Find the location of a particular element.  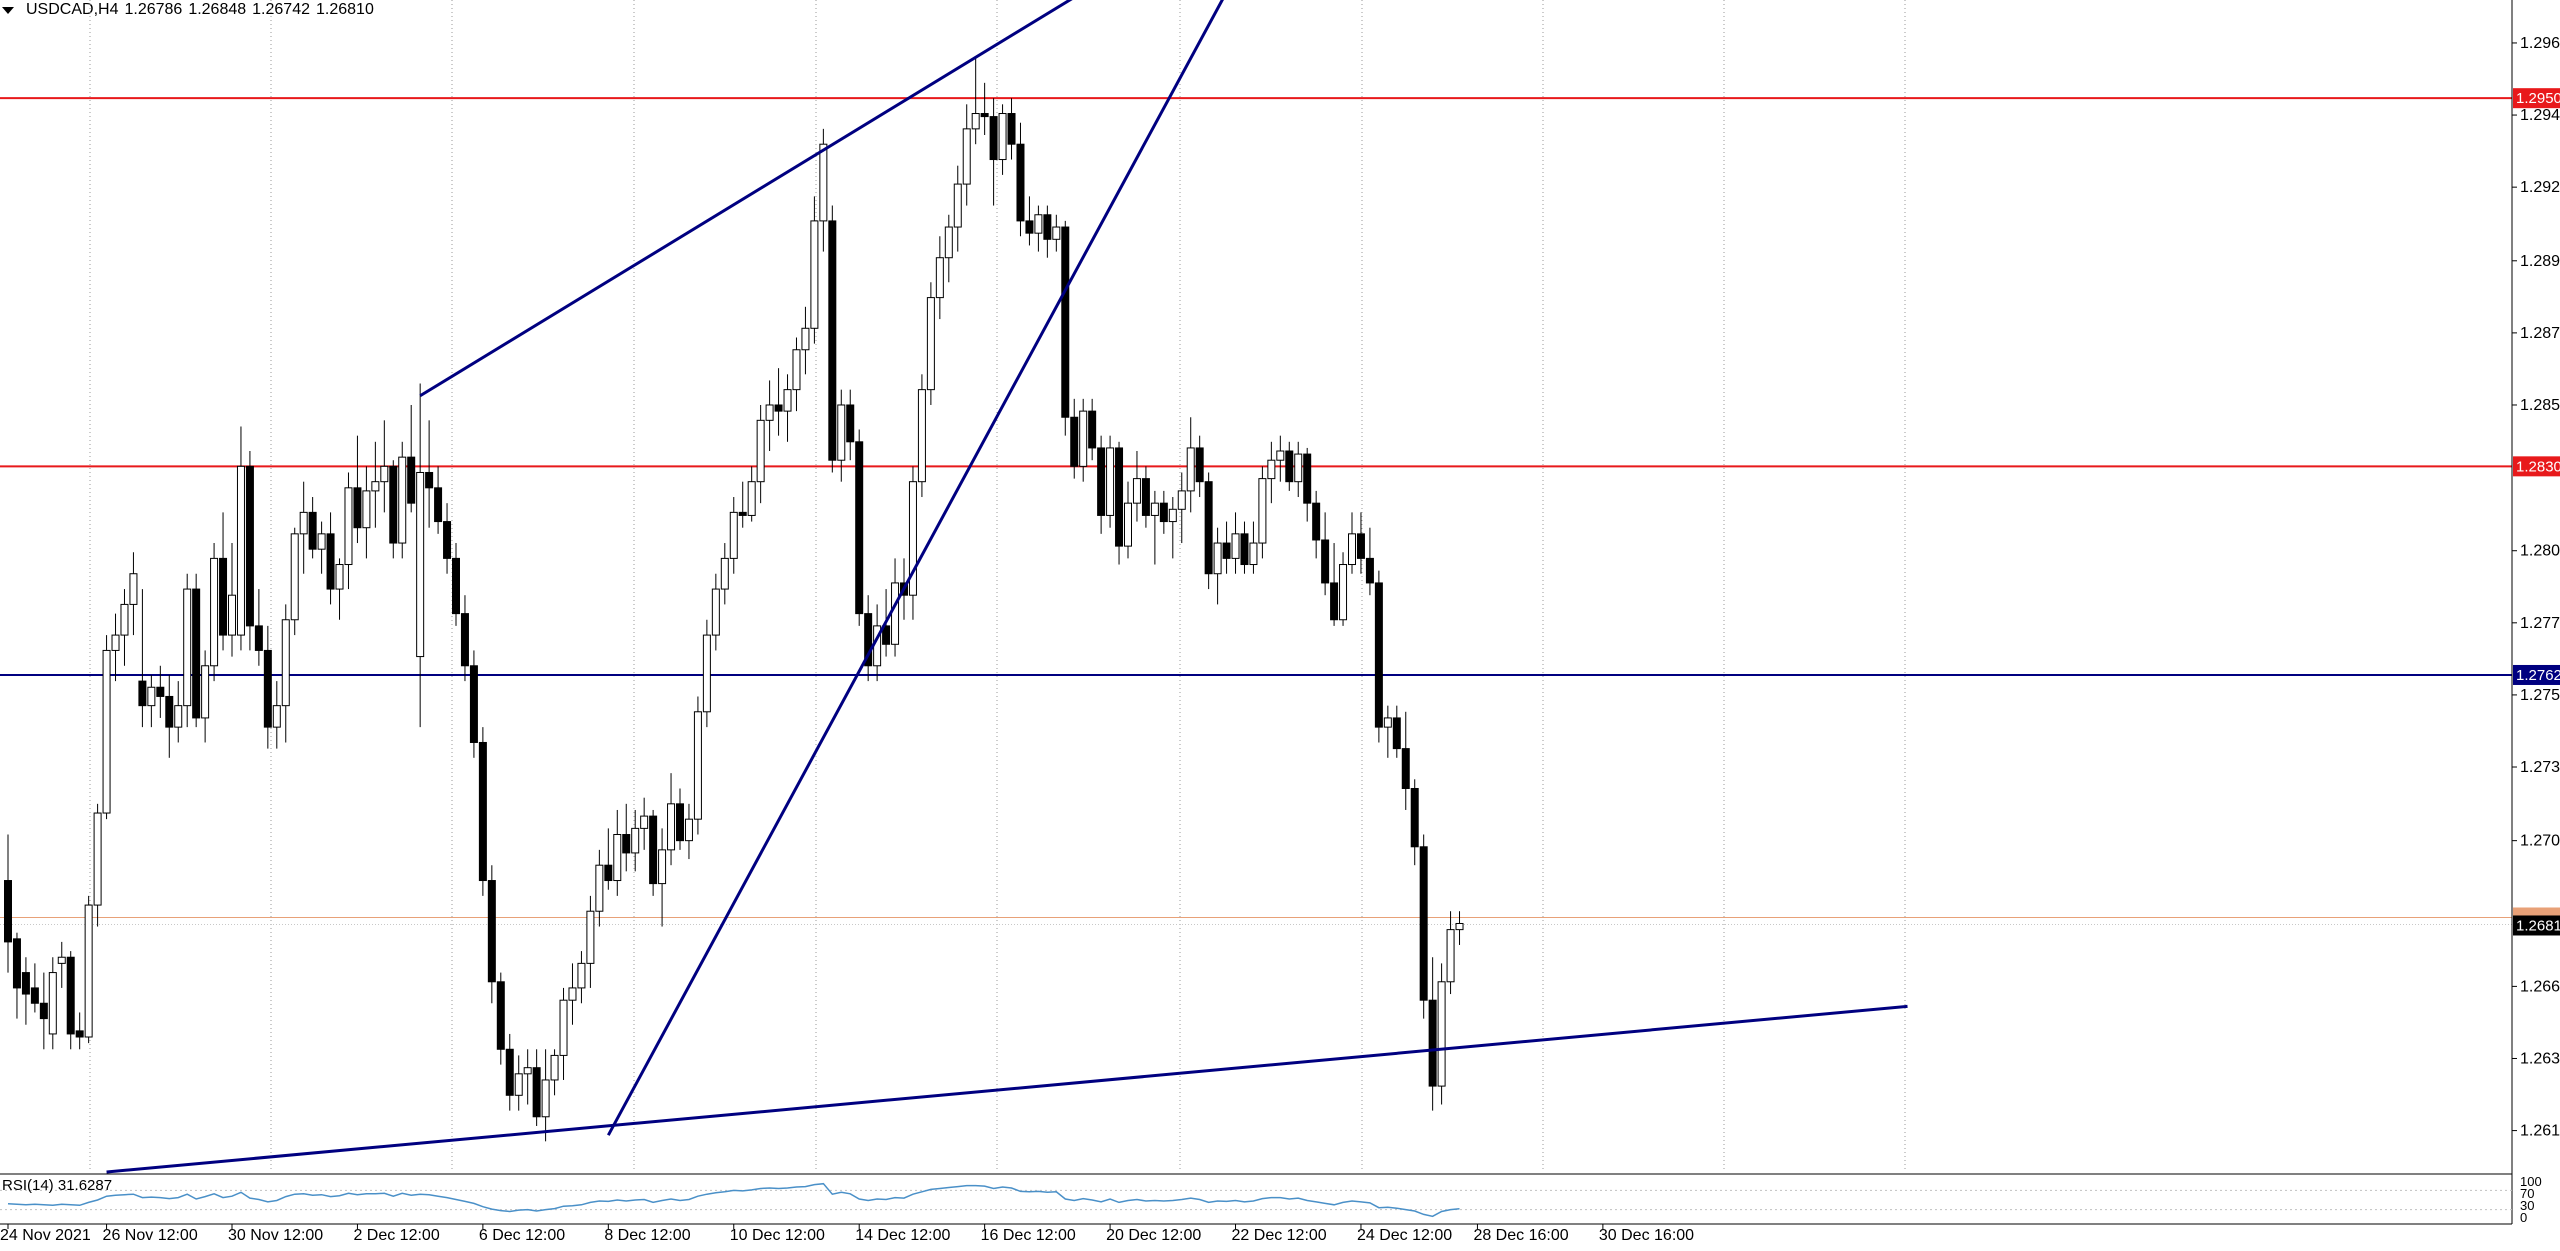

y-tick-label: 1.29445 is located at coordinates (2540, 115).